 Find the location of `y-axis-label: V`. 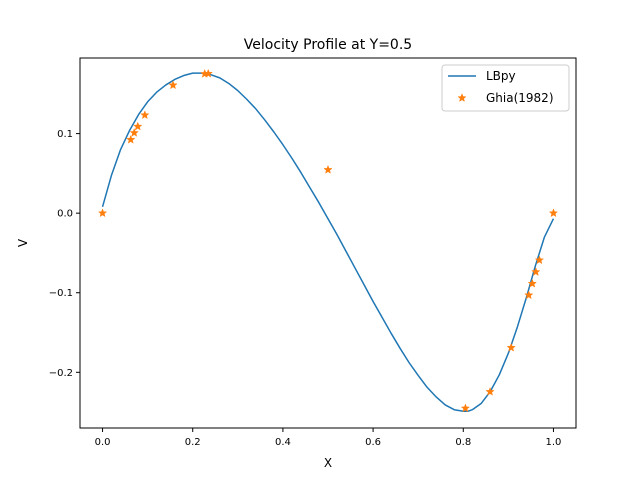

y-axis-label: V is located at coordinates (23, 242).